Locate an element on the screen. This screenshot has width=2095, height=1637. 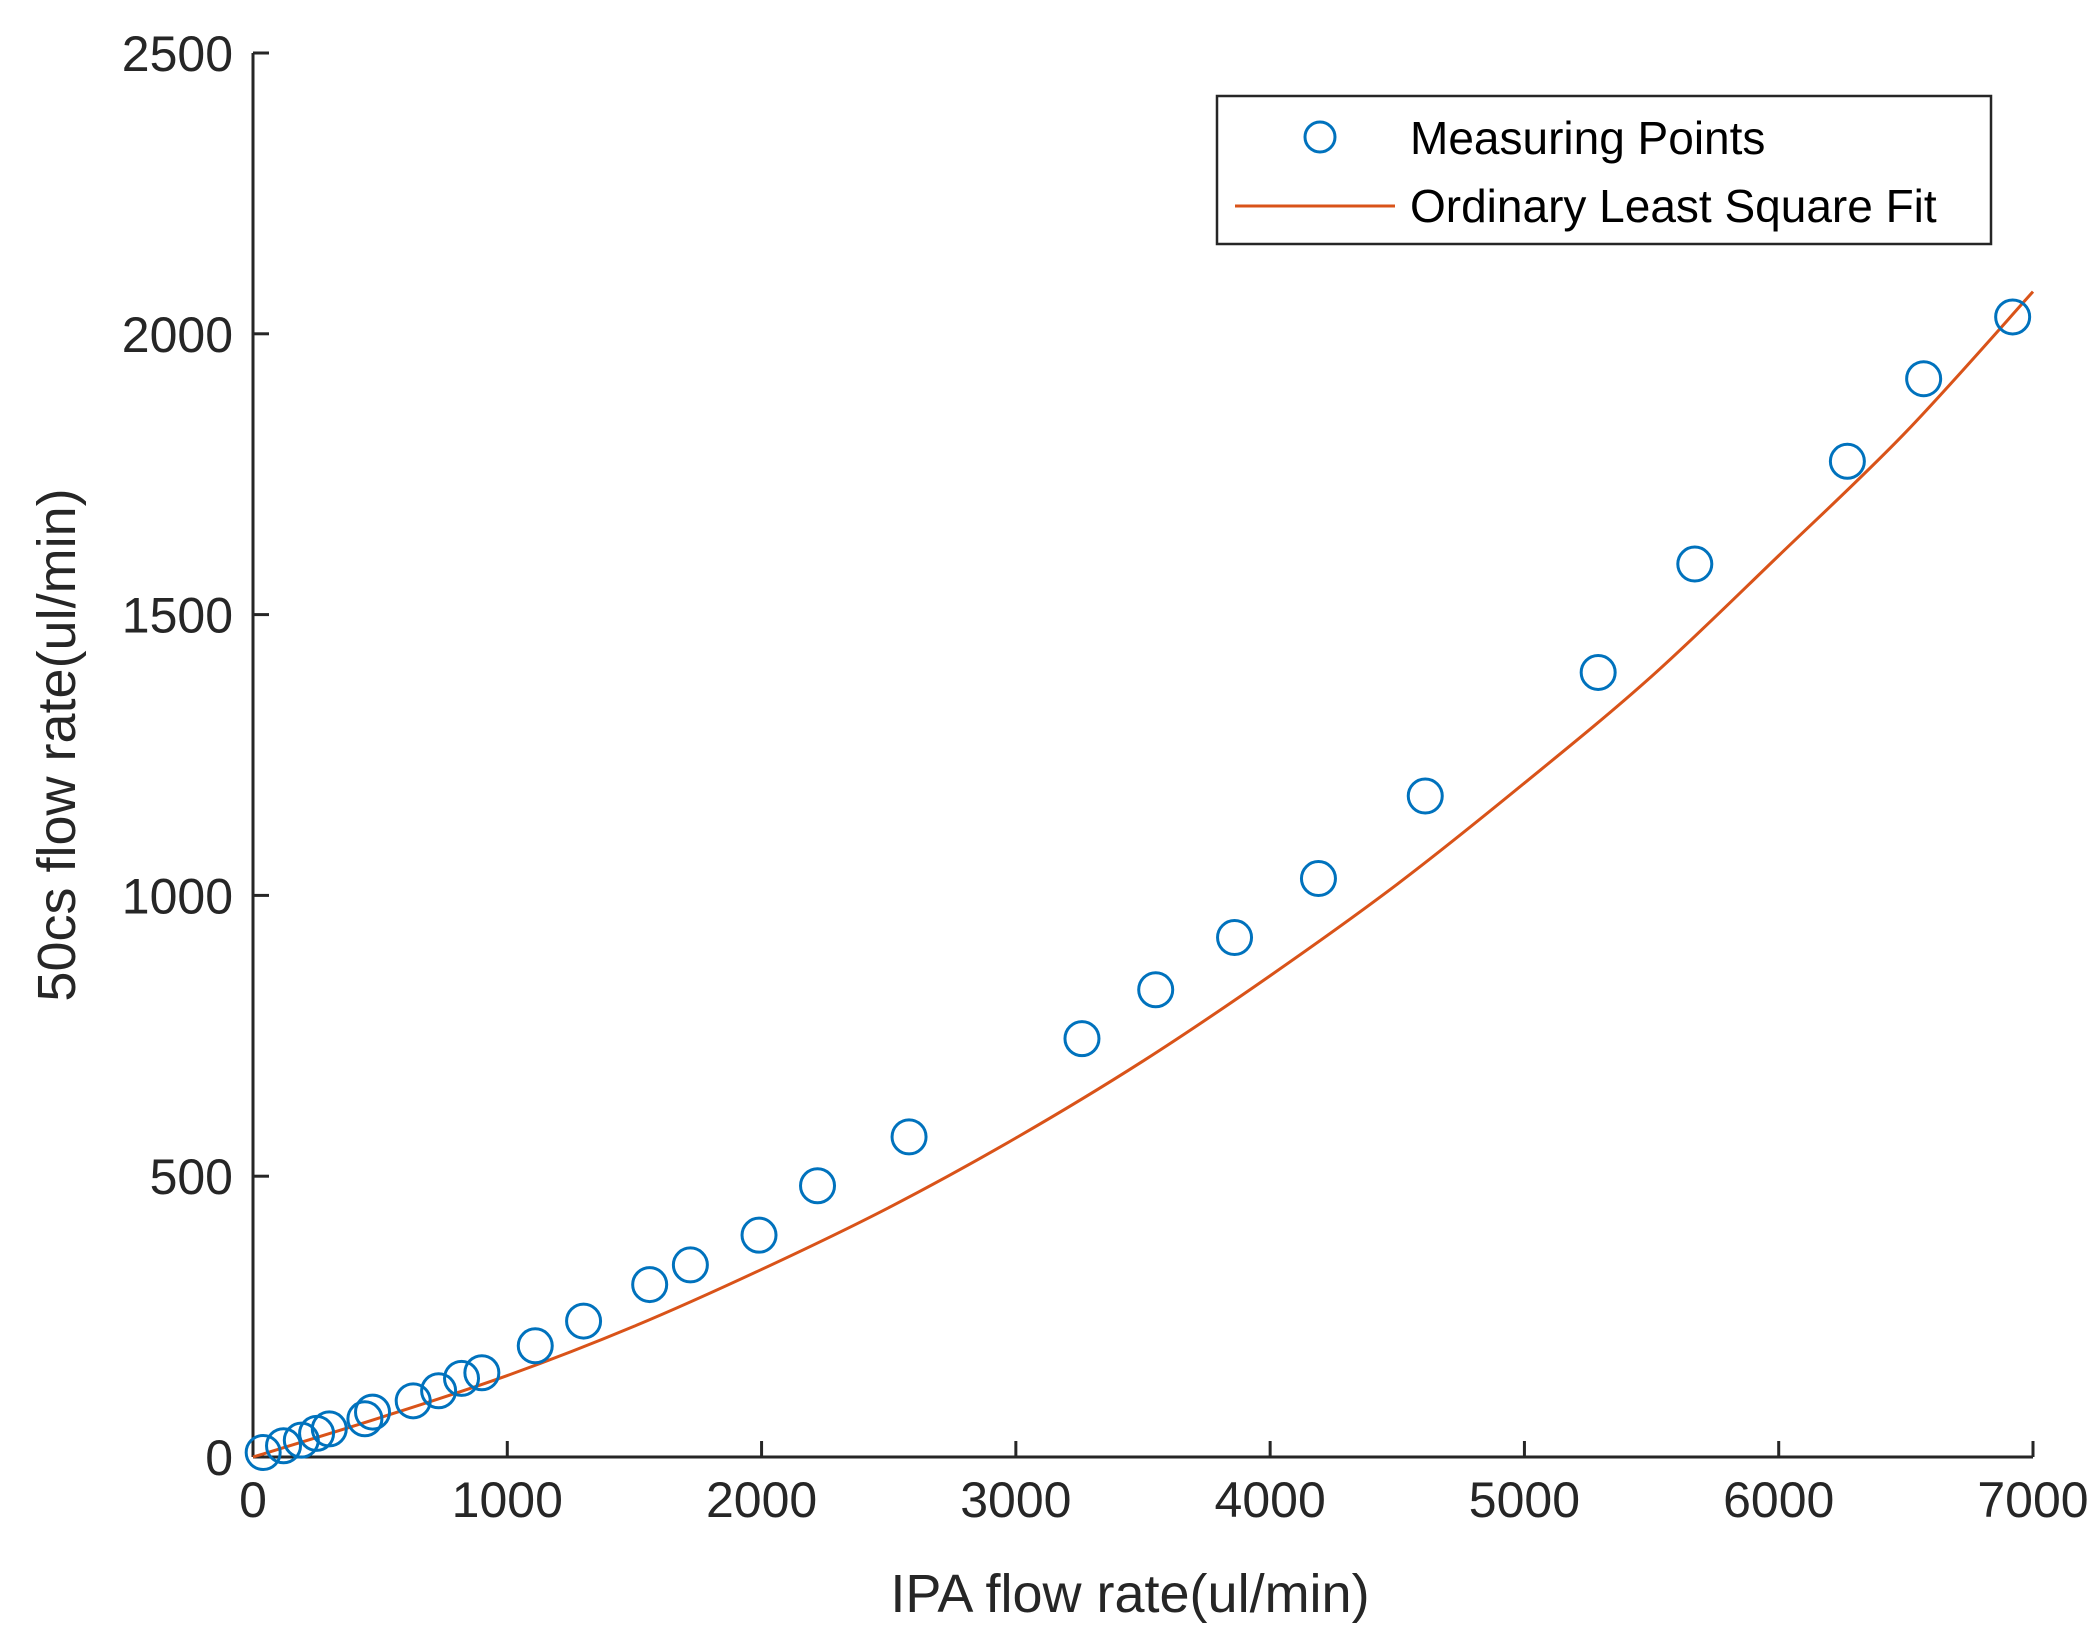
y-tick-label: 0 is located at coordinates (219, 1458).